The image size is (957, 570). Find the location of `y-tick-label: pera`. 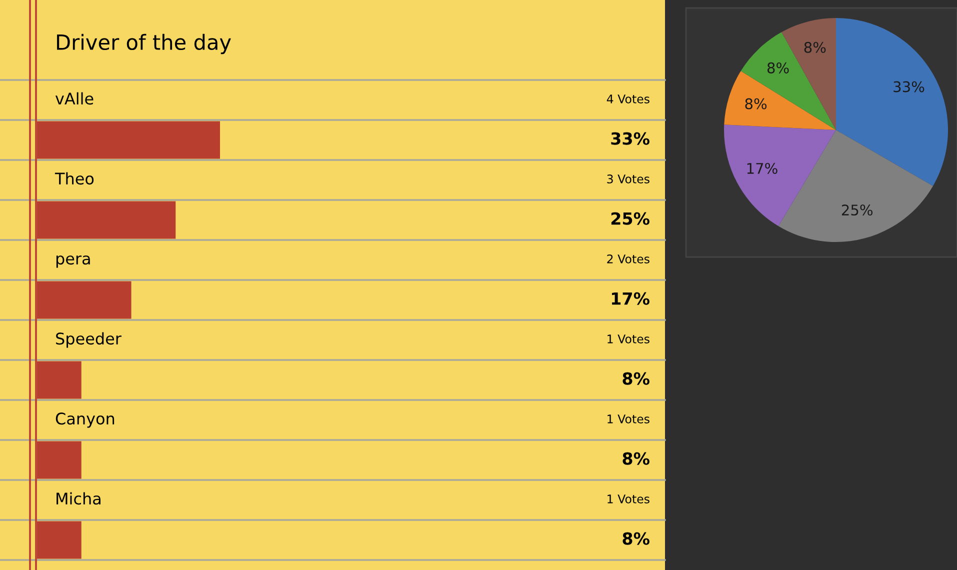

y-tick-label: pera is located at coordinates (73, 261).